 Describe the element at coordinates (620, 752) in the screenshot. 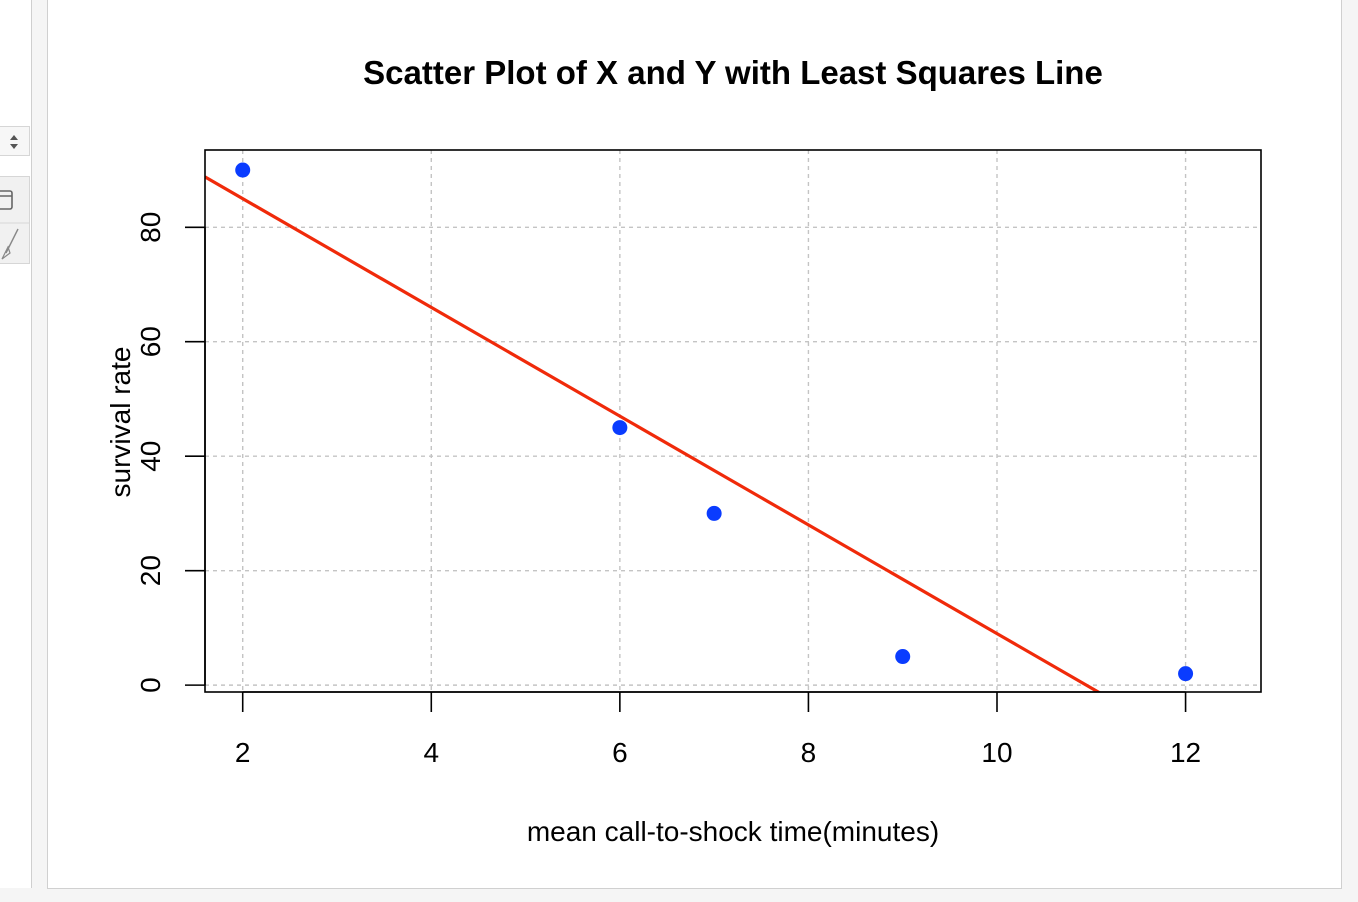

I see `x-tick-label: 6` at that location.